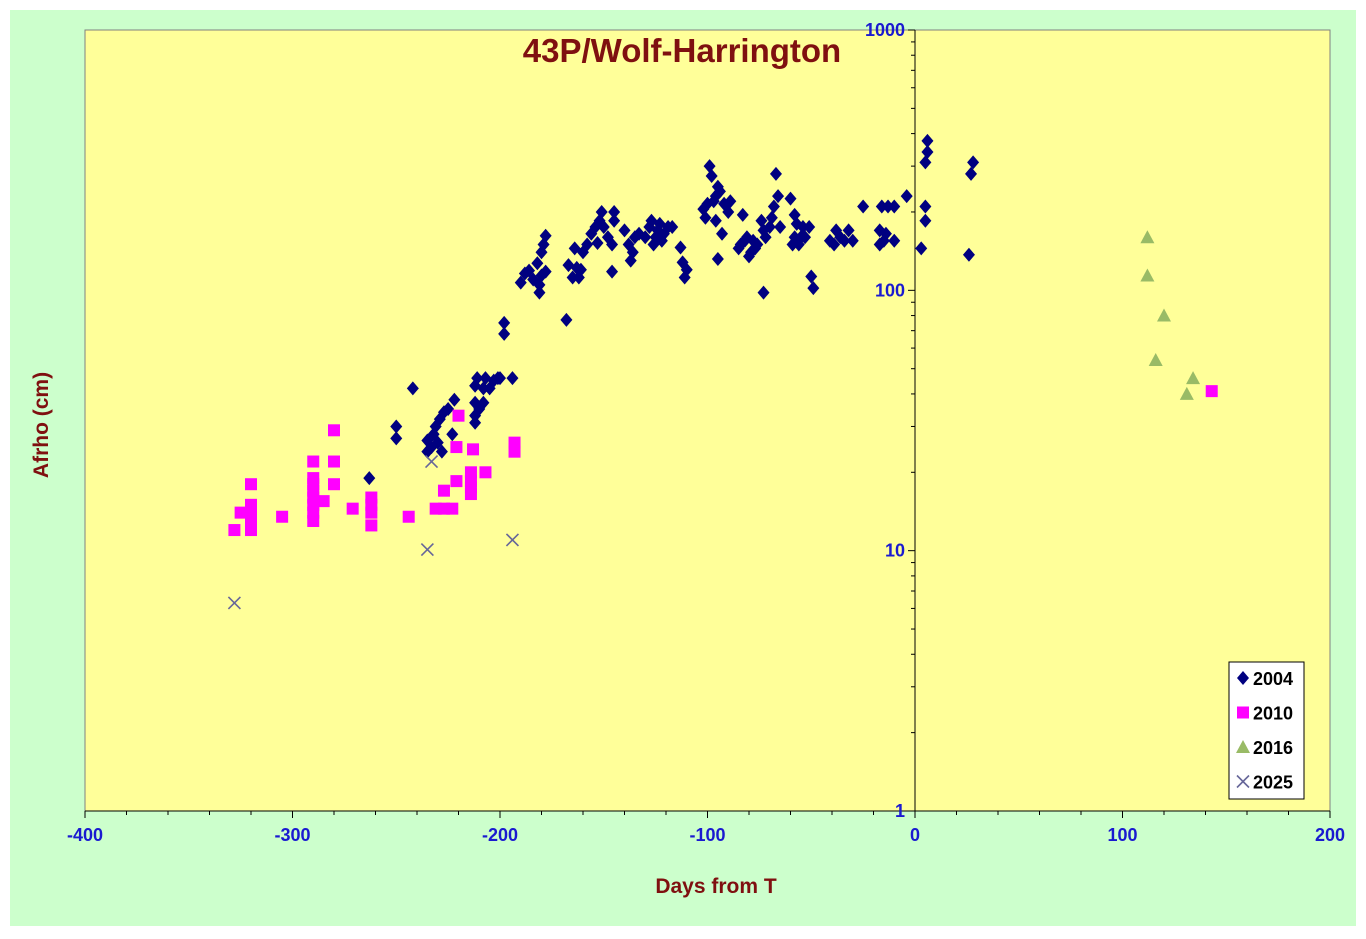 Image resolution: width=1366 pixels, height=939 pixels. What do you see at coordinates (716, 886) in the screenshot?
I see `x-axis-title: Days from T` at bounding box center [716, 886].